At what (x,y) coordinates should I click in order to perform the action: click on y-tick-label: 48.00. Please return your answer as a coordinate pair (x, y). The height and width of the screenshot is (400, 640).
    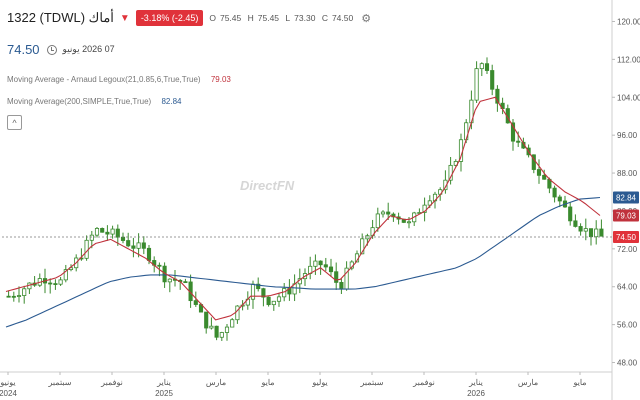
    Looking at the image, I should click on (627, 363).